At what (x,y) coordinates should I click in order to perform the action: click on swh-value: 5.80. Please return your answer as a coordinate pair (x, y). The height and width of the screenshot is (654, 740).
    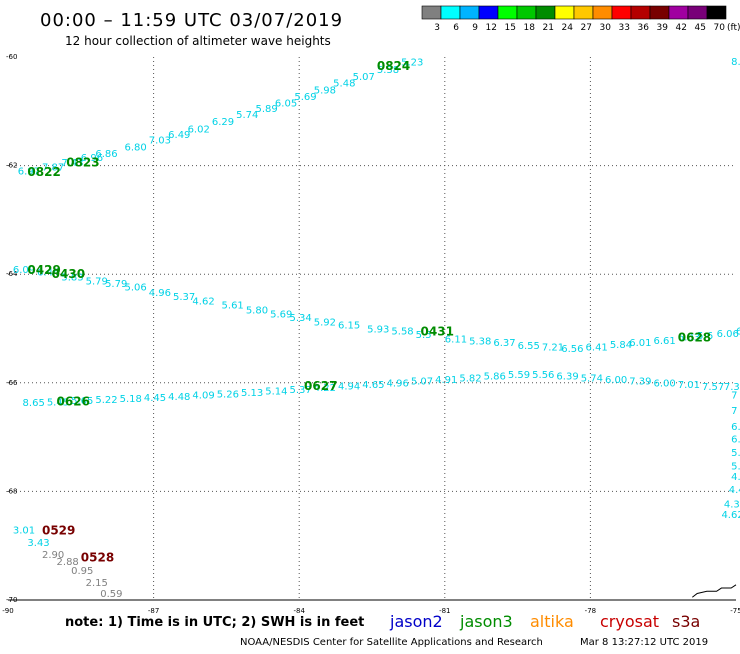
    Looking at the image, I should click on (257, 310).